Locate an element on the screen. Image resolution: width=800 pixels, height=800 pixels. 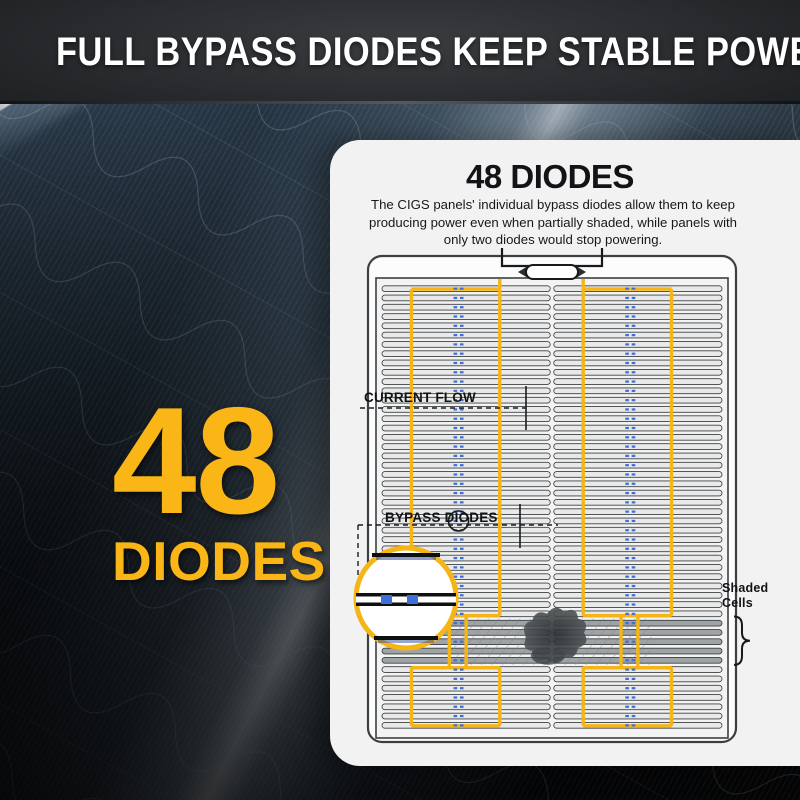
debris-shadow is located at coordinates (548, 655).